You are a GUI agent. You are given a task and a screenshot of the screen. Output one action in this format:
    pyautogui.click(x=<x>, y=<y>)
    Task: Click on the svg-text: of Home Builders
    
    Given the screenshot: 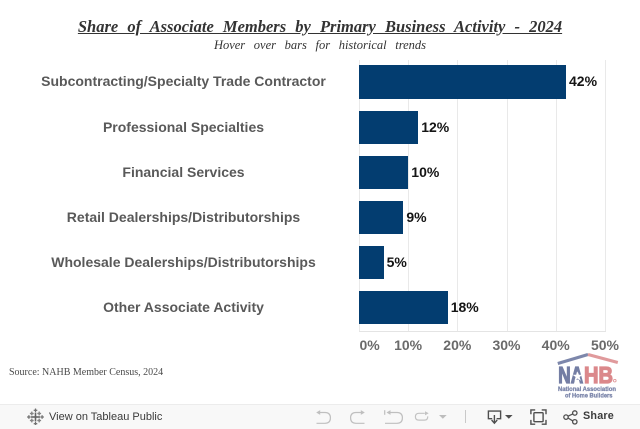 What is the action you would take?
    pyautogui.click(x=589, y=396)
    